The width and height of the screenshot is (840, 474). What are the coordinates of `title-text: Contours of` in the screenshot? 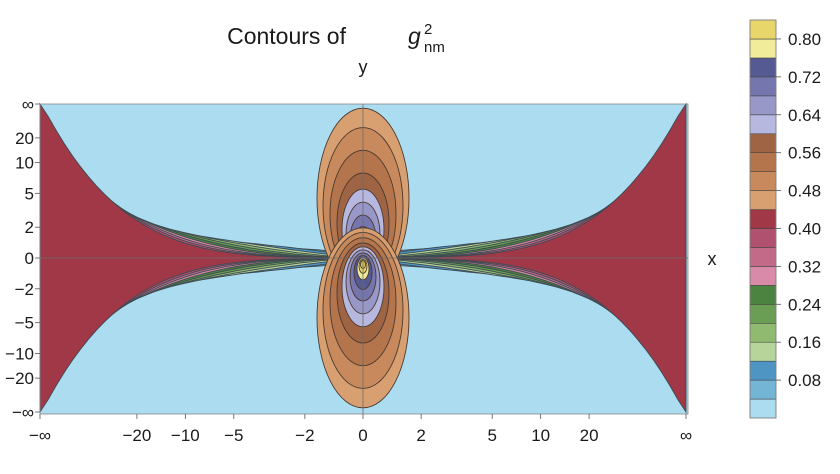 It's located at (287, 36).